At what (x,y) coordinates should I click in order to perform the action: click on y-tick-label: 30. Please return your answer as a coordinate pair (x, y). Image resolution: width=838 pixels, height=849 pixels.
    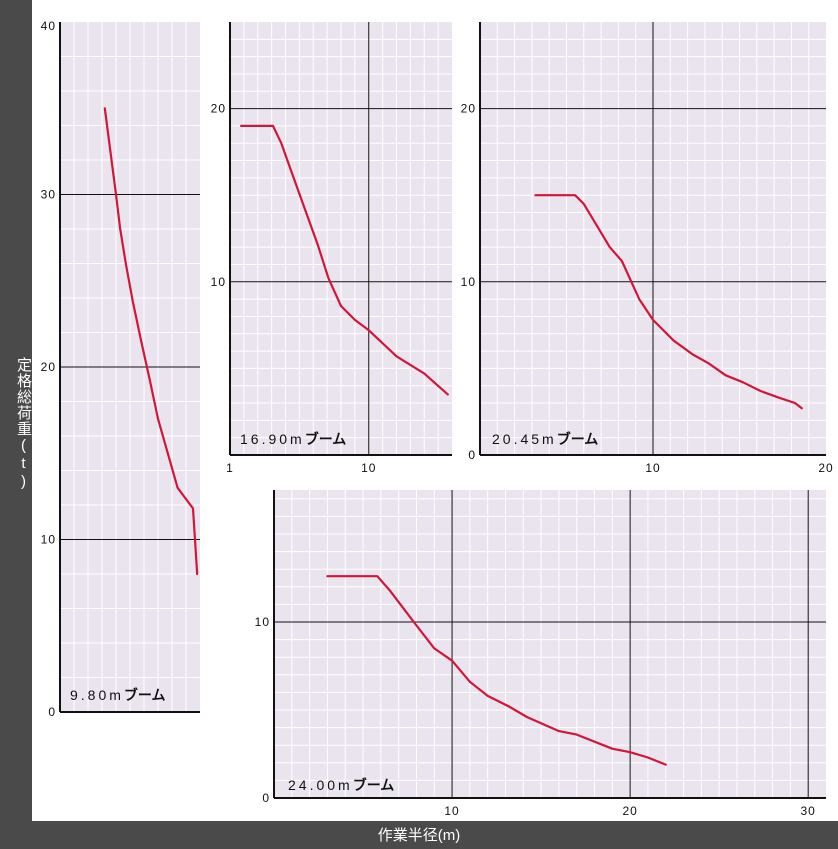
    Looking at the image, I should click on (48, 195).